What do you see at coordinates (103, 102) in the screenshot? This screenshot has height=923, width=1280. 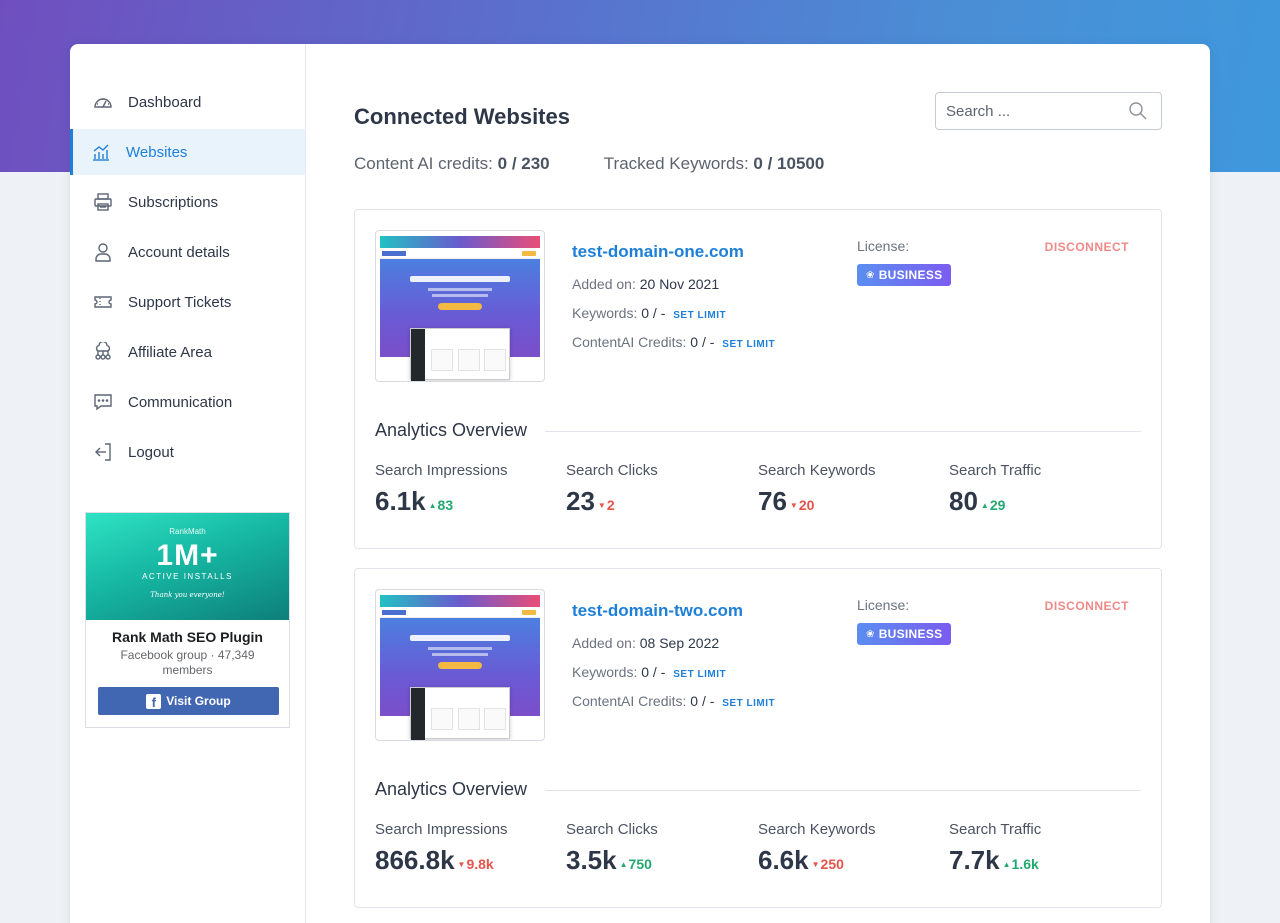 I see `gauge-icon` at bounding box center [103, 102].